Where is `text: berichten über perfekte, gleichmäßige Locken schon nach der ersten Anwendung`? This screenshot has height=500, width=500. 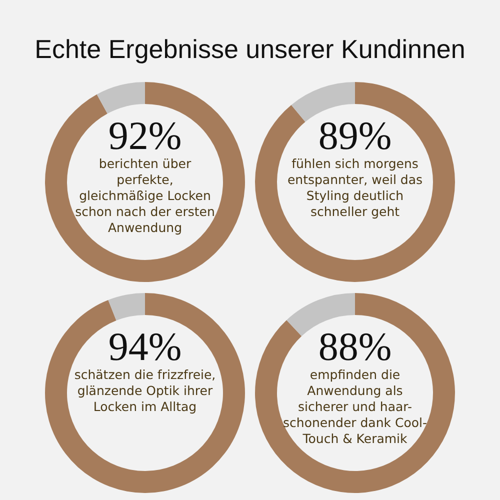 text: berichten über perfekte, gleichmäßige Locken schon nach der ersten Anwendung is located at coordinates (145, 196).